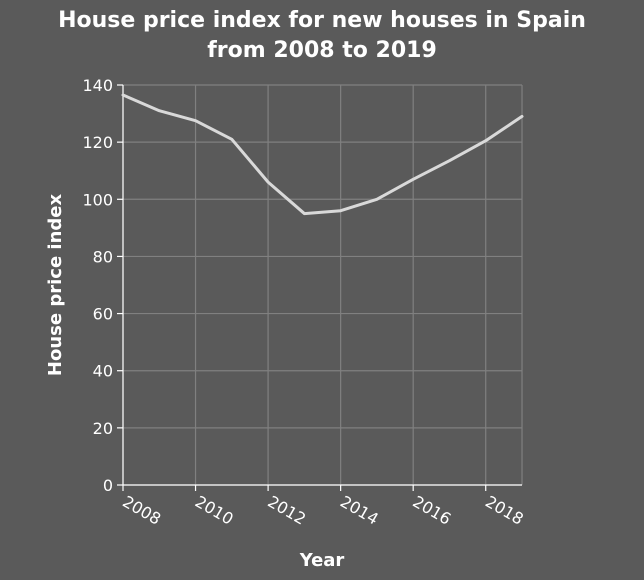 This screenshot has height=580, width=644. I want to click on y-tick-label: 0, so click(108, 485).